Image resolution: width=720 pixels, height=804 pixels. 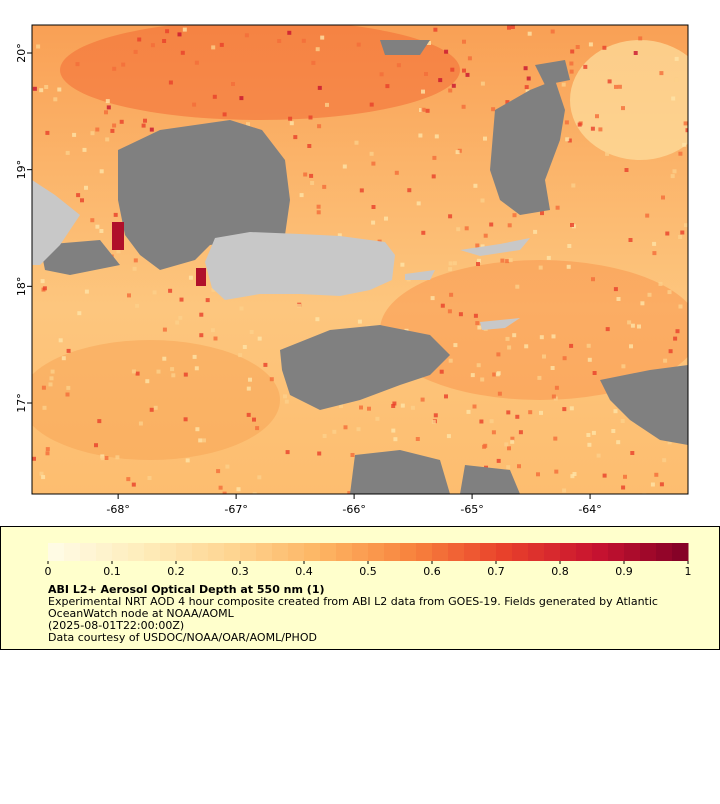 I want to click on x-tick-label: -67°, so click(x=235, y=509).